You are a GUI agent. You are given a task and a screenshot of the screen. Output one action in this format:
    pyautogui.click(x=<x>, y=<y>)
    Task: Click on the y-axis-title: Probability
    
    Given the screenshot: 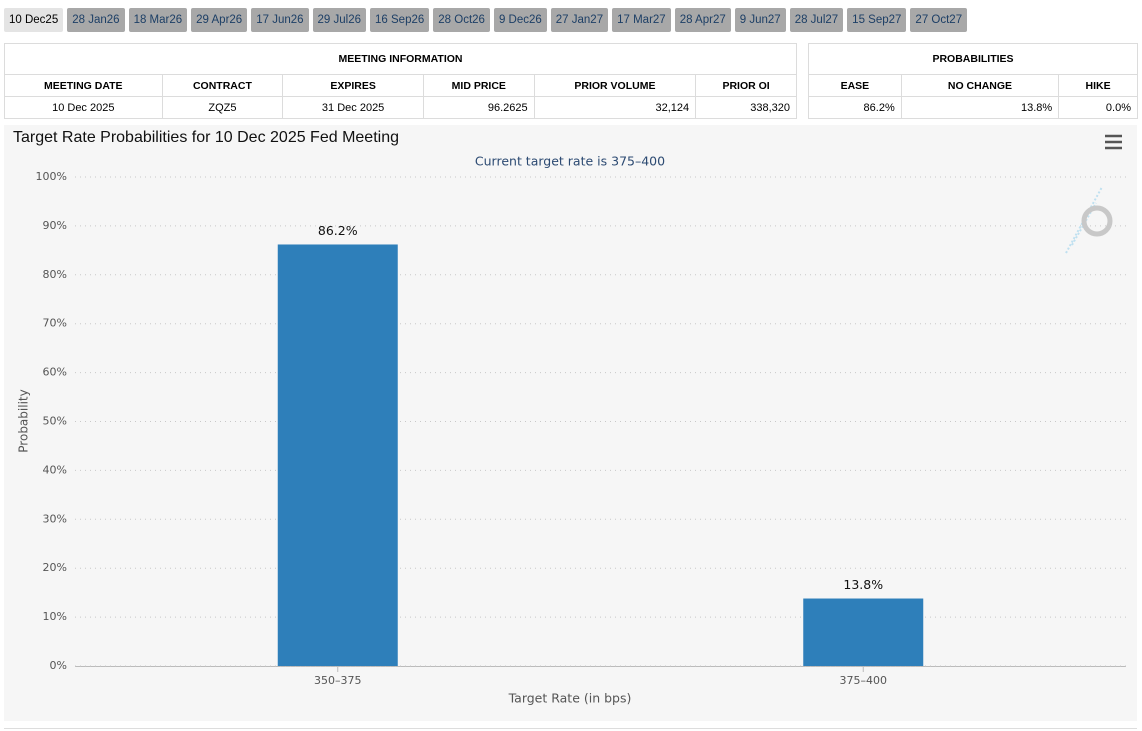 What is the action you would take?
    pyautogui.click(x=24, y=420)
    